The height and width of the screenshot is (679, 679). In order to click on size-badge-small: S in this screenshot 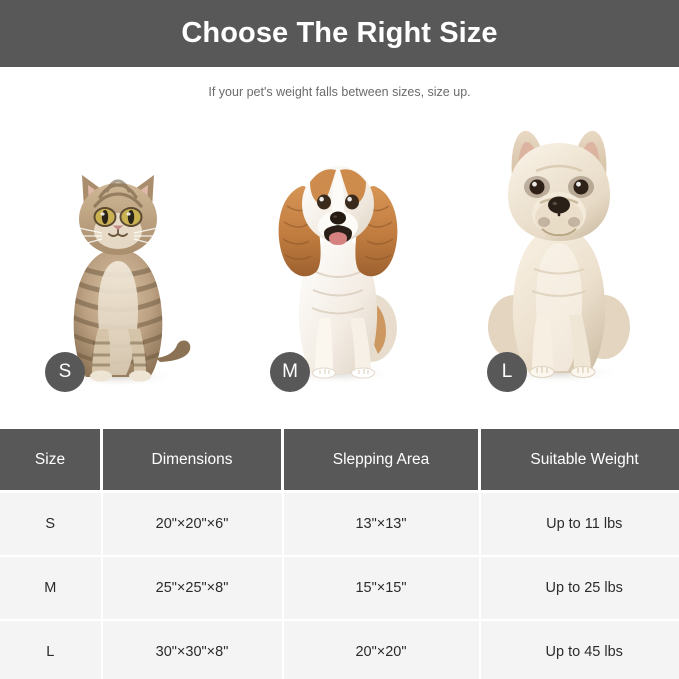, I will do `click(65, 372)`.